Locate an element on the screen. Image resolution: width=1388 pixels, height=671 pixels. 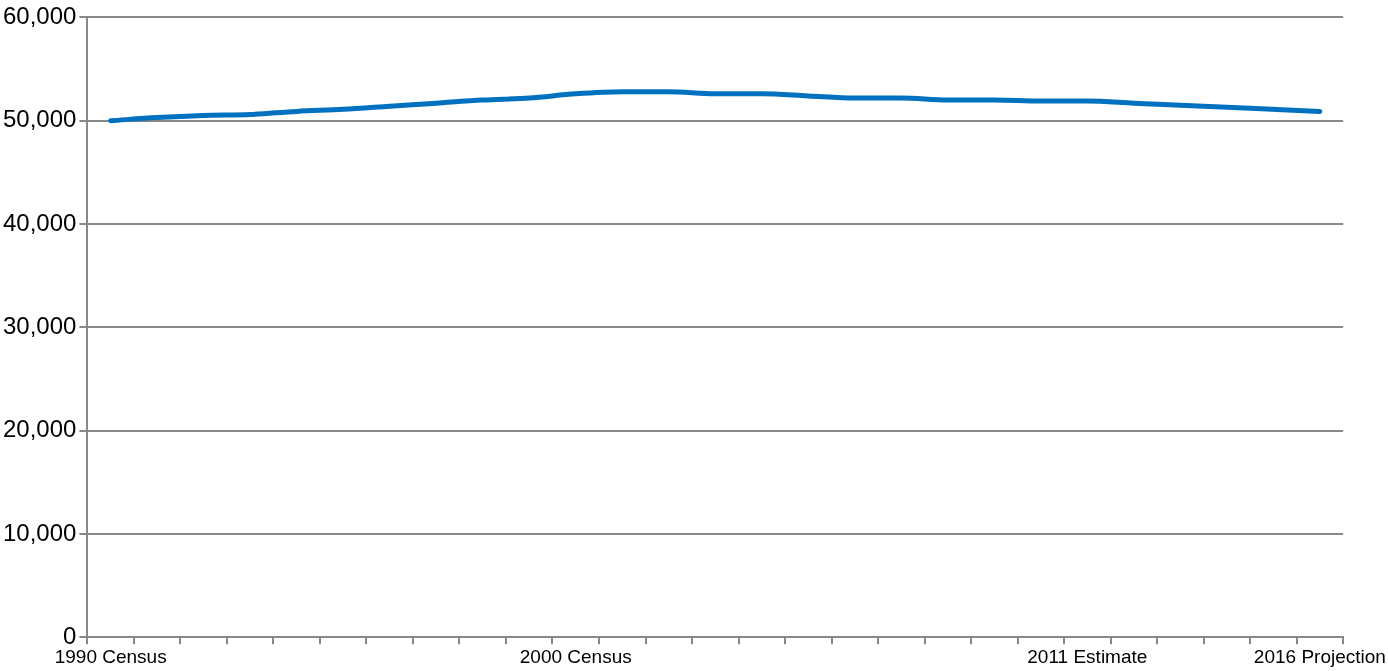
y-tick-label: 50,000 is located at coordinates (40, 119).